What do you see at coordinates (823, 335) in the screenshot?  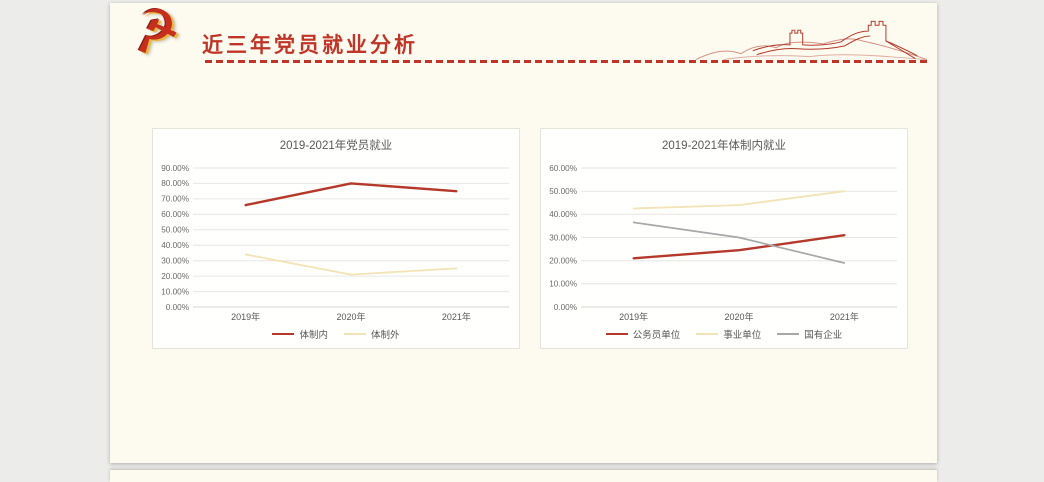 I see `legend-label: 国有企业` at bounding box center [823, 335].